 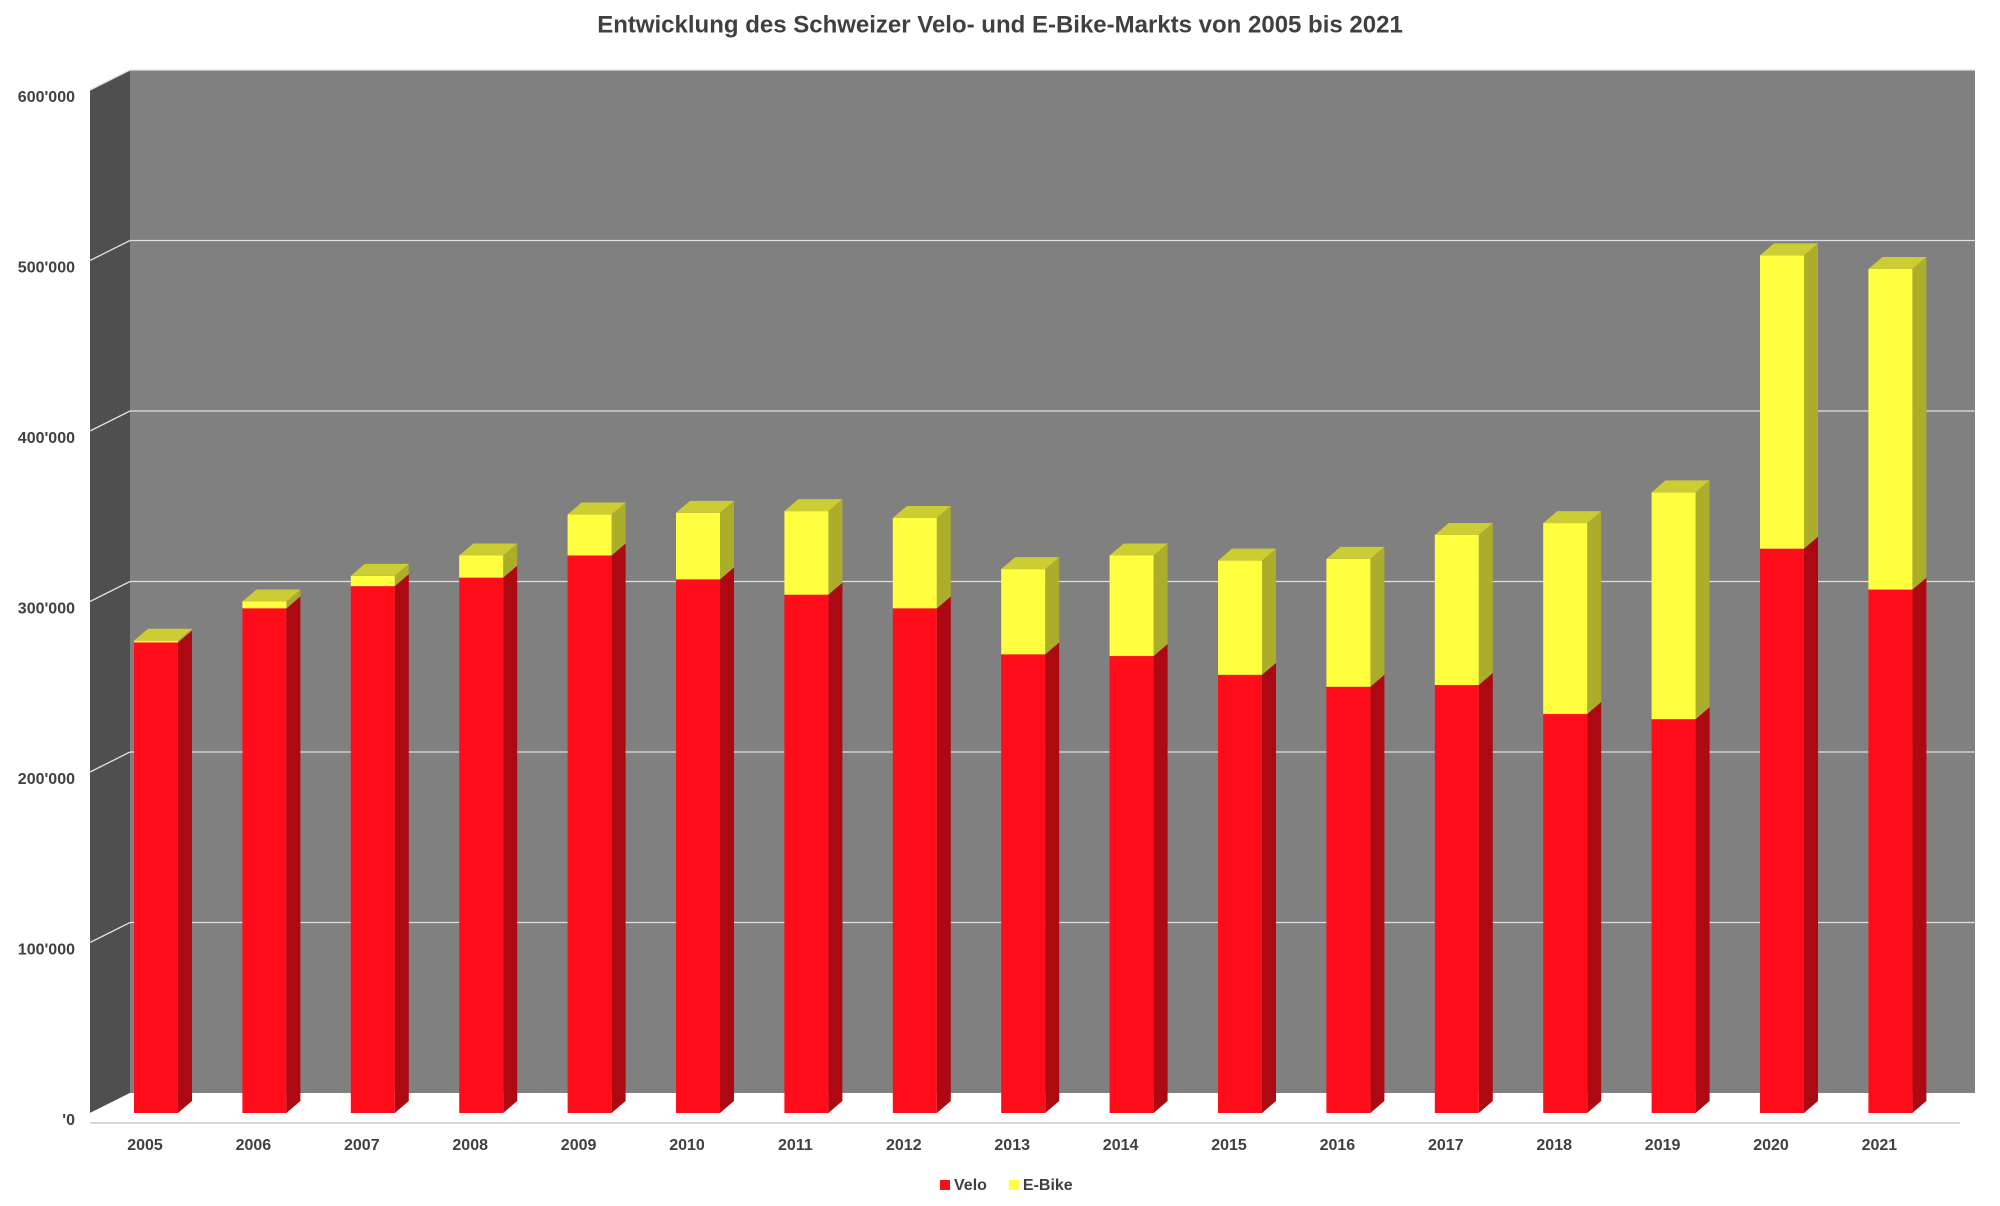 What do you see at coordinates (470, 1145) in the screenshot?
I see `x-tick-label: 2008` at bounding box center [470, 1145].